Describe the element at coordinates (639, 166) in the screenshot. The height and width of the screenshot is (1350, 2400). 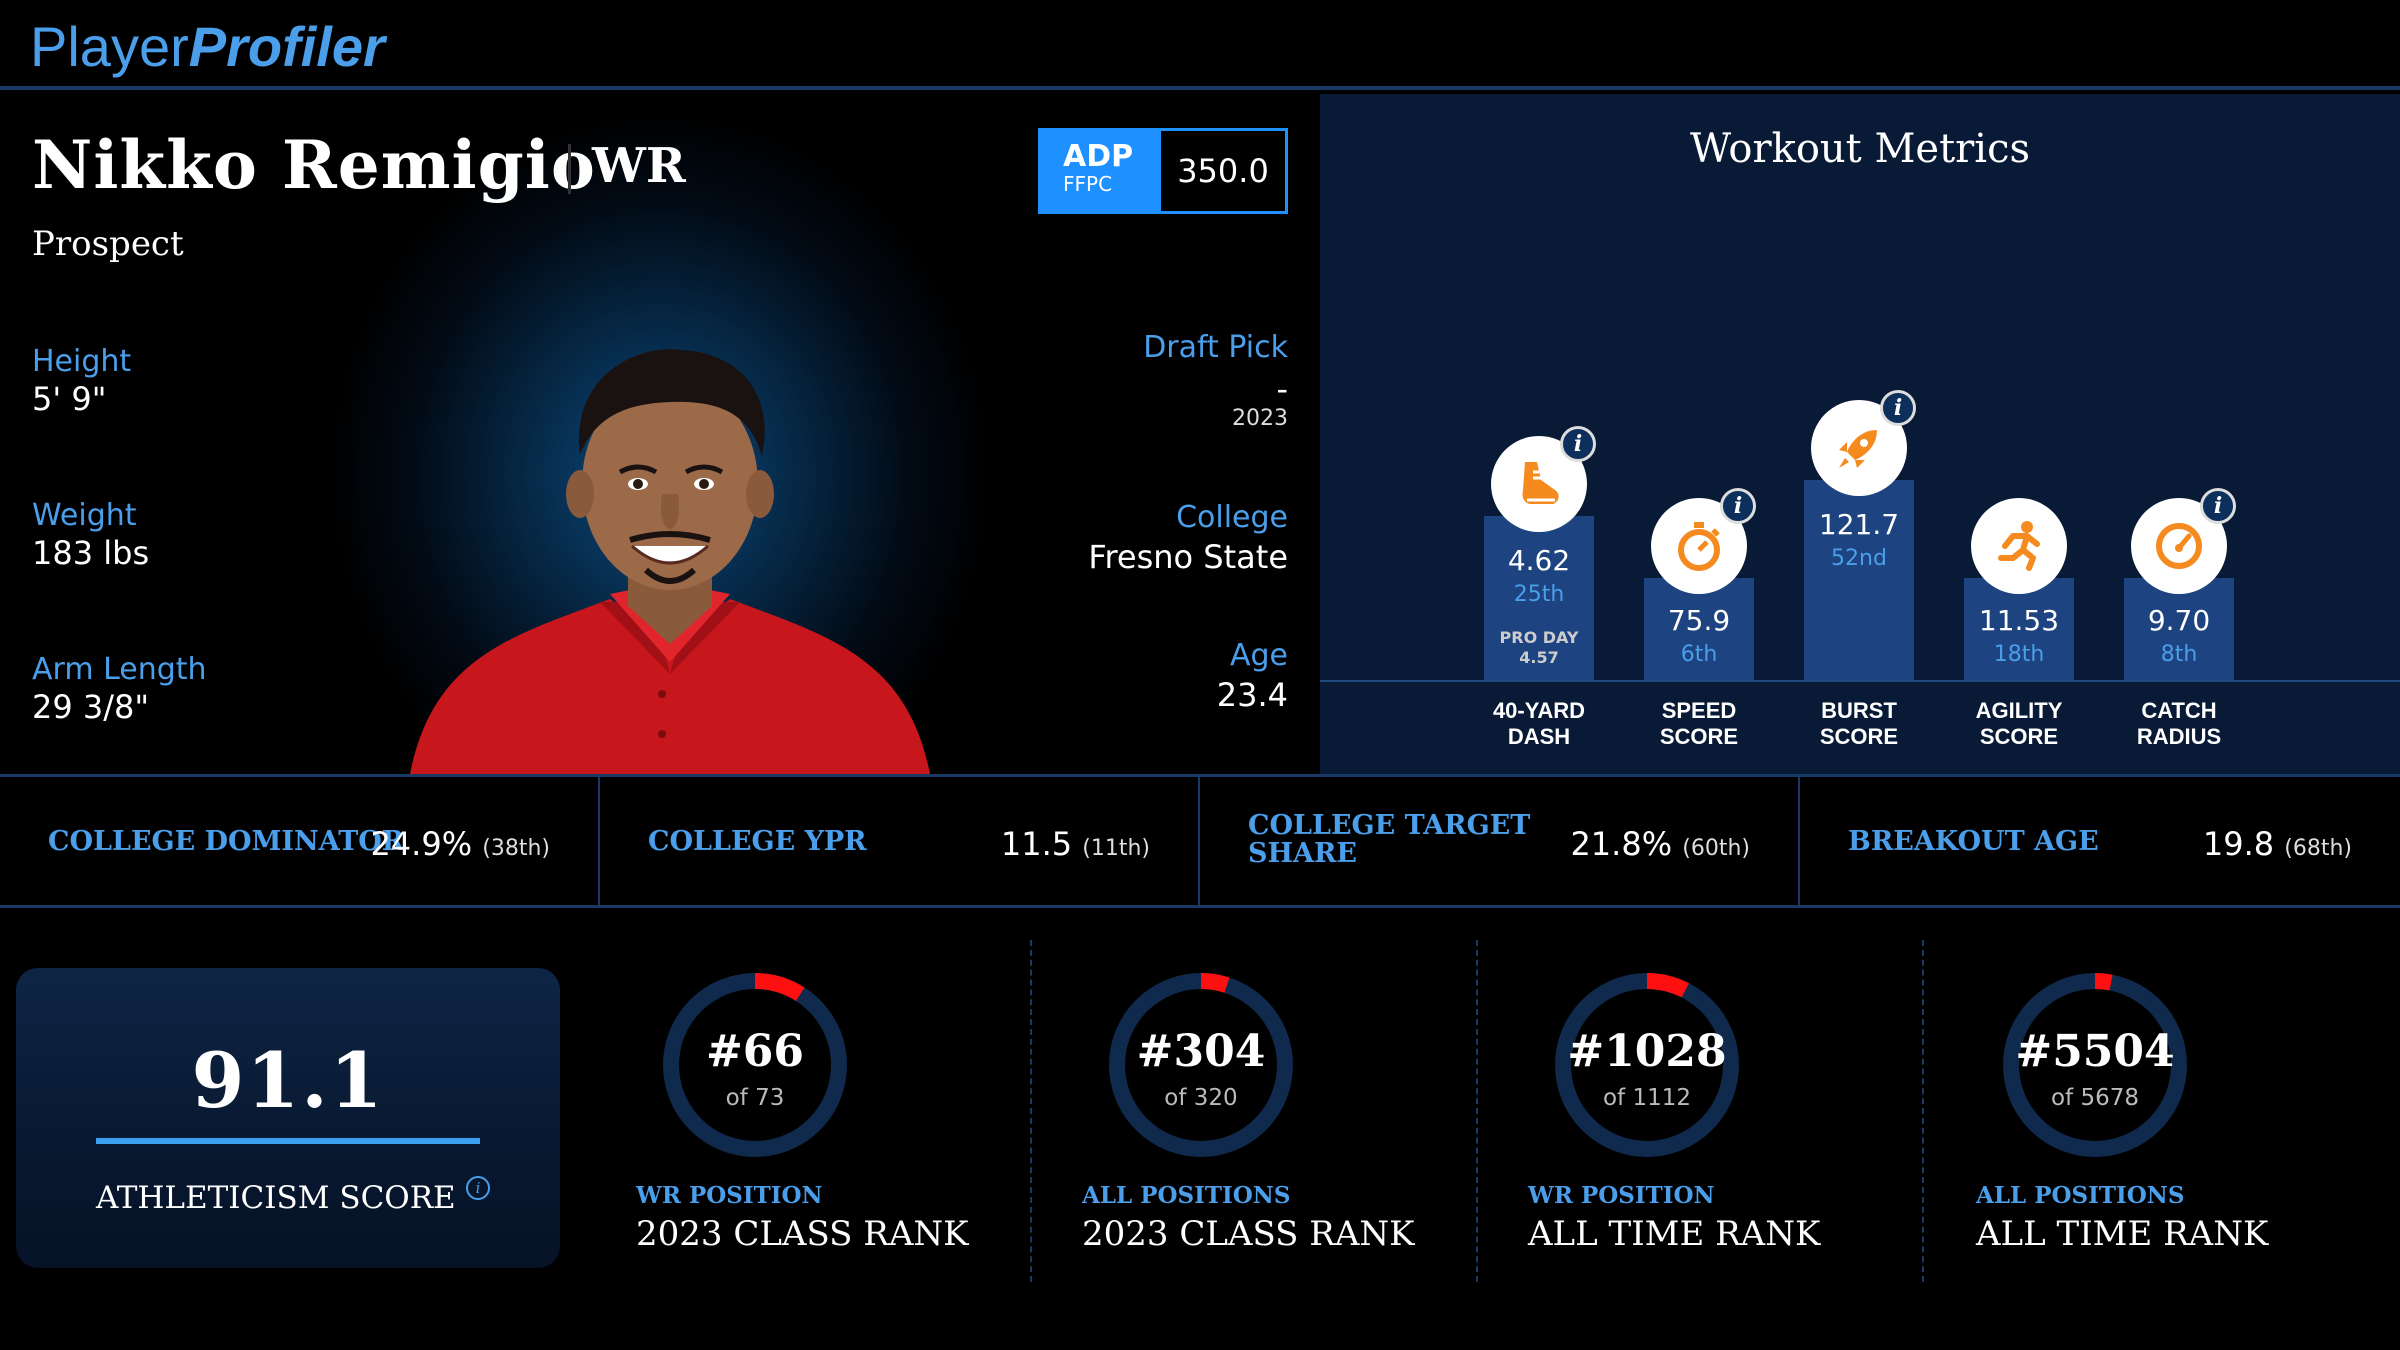
I see `player-position: WR` at that location.